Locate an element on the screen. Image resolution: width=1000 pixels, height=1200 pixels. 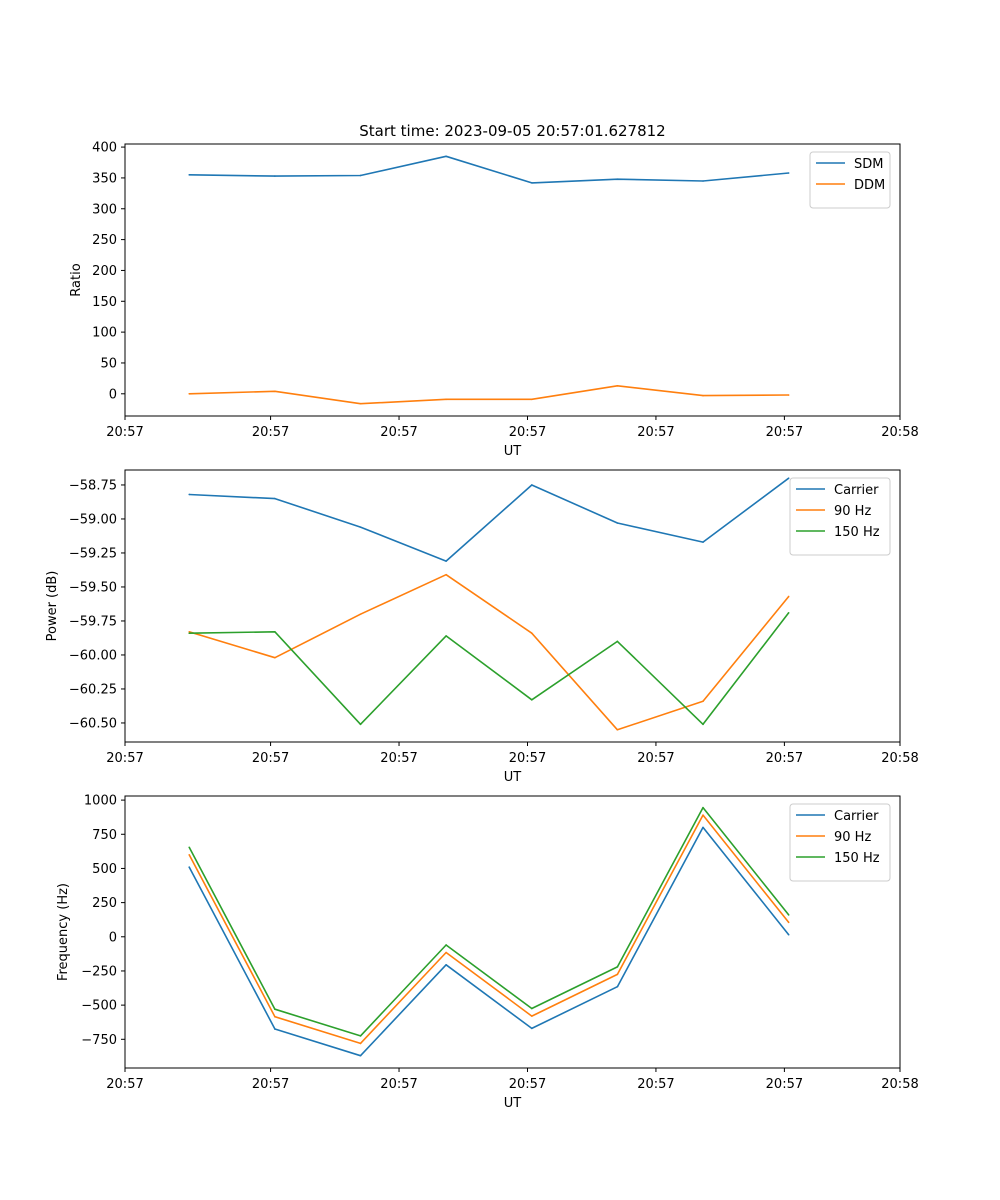
power-legend-label: 150 Hz is located at coordinates (857, 532).